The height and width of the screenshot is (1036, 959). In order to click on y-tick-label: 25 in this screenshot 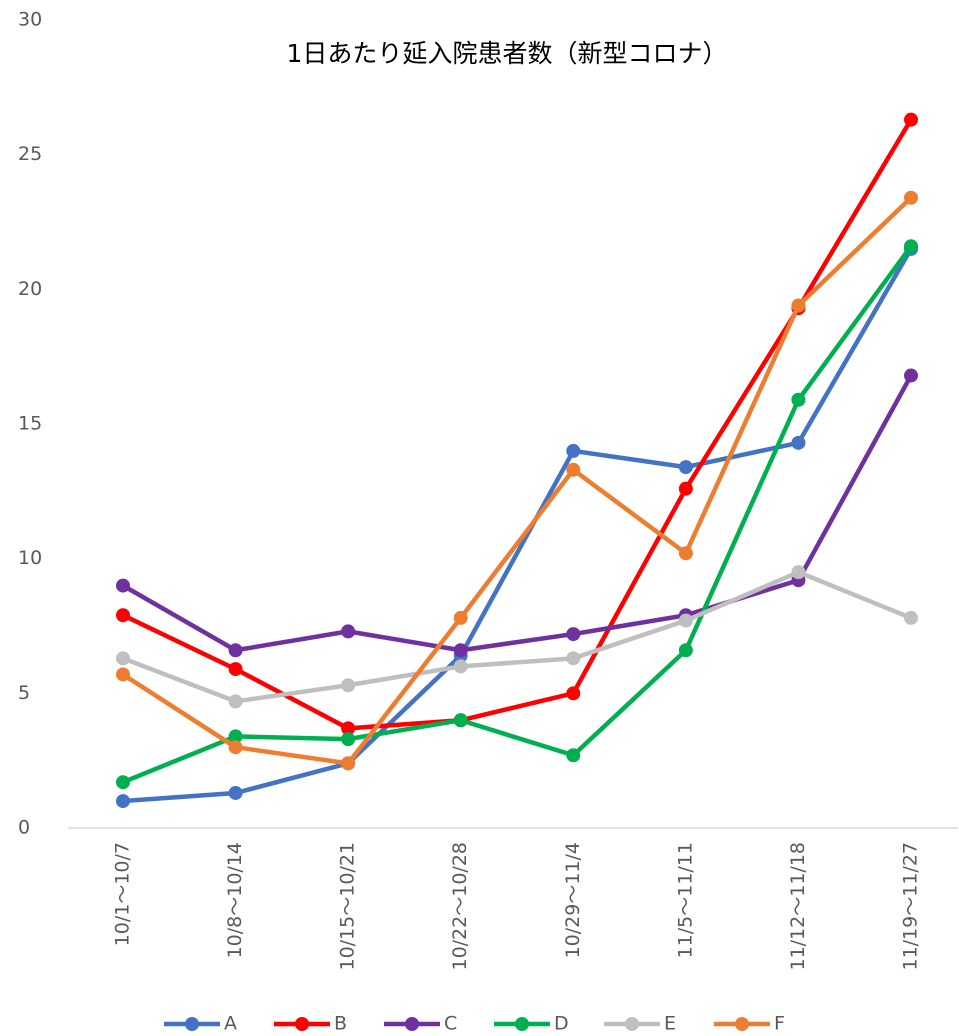, I will do `click(30, 154)`.